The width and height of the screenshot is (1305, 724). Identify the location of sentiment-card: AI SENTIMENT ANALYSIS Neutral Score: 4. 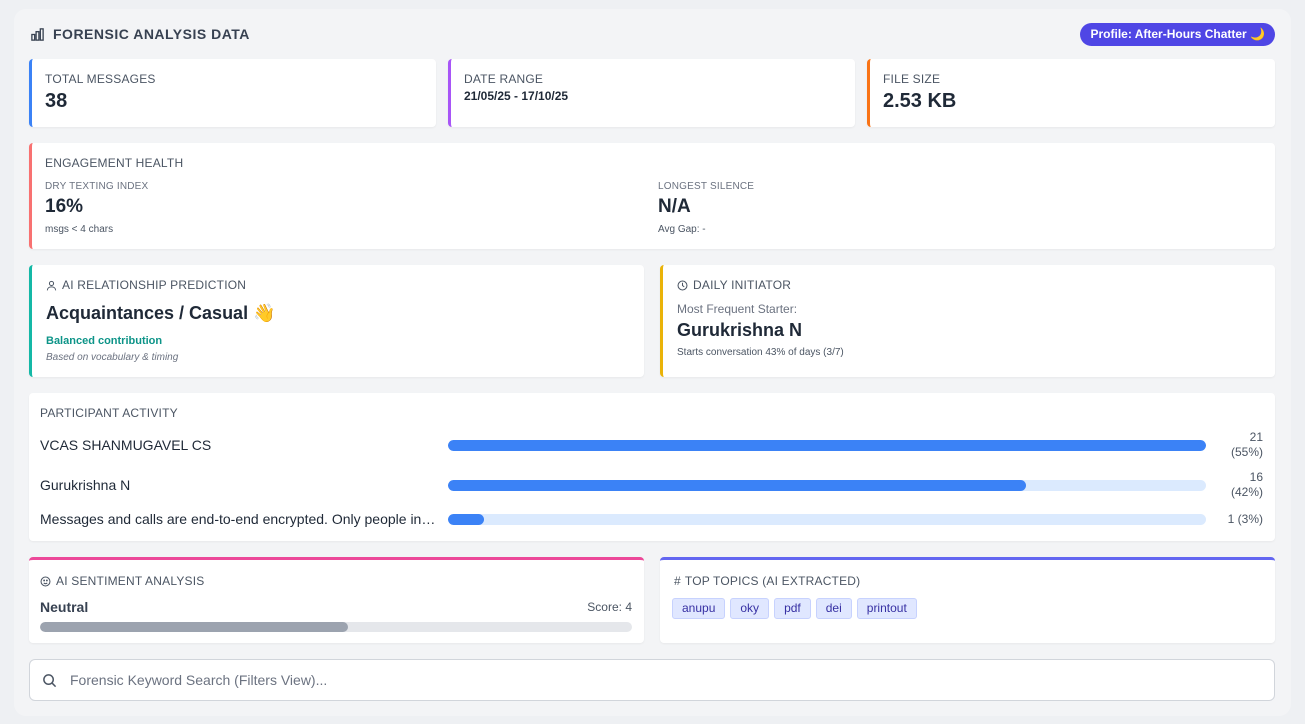
(336, 600).